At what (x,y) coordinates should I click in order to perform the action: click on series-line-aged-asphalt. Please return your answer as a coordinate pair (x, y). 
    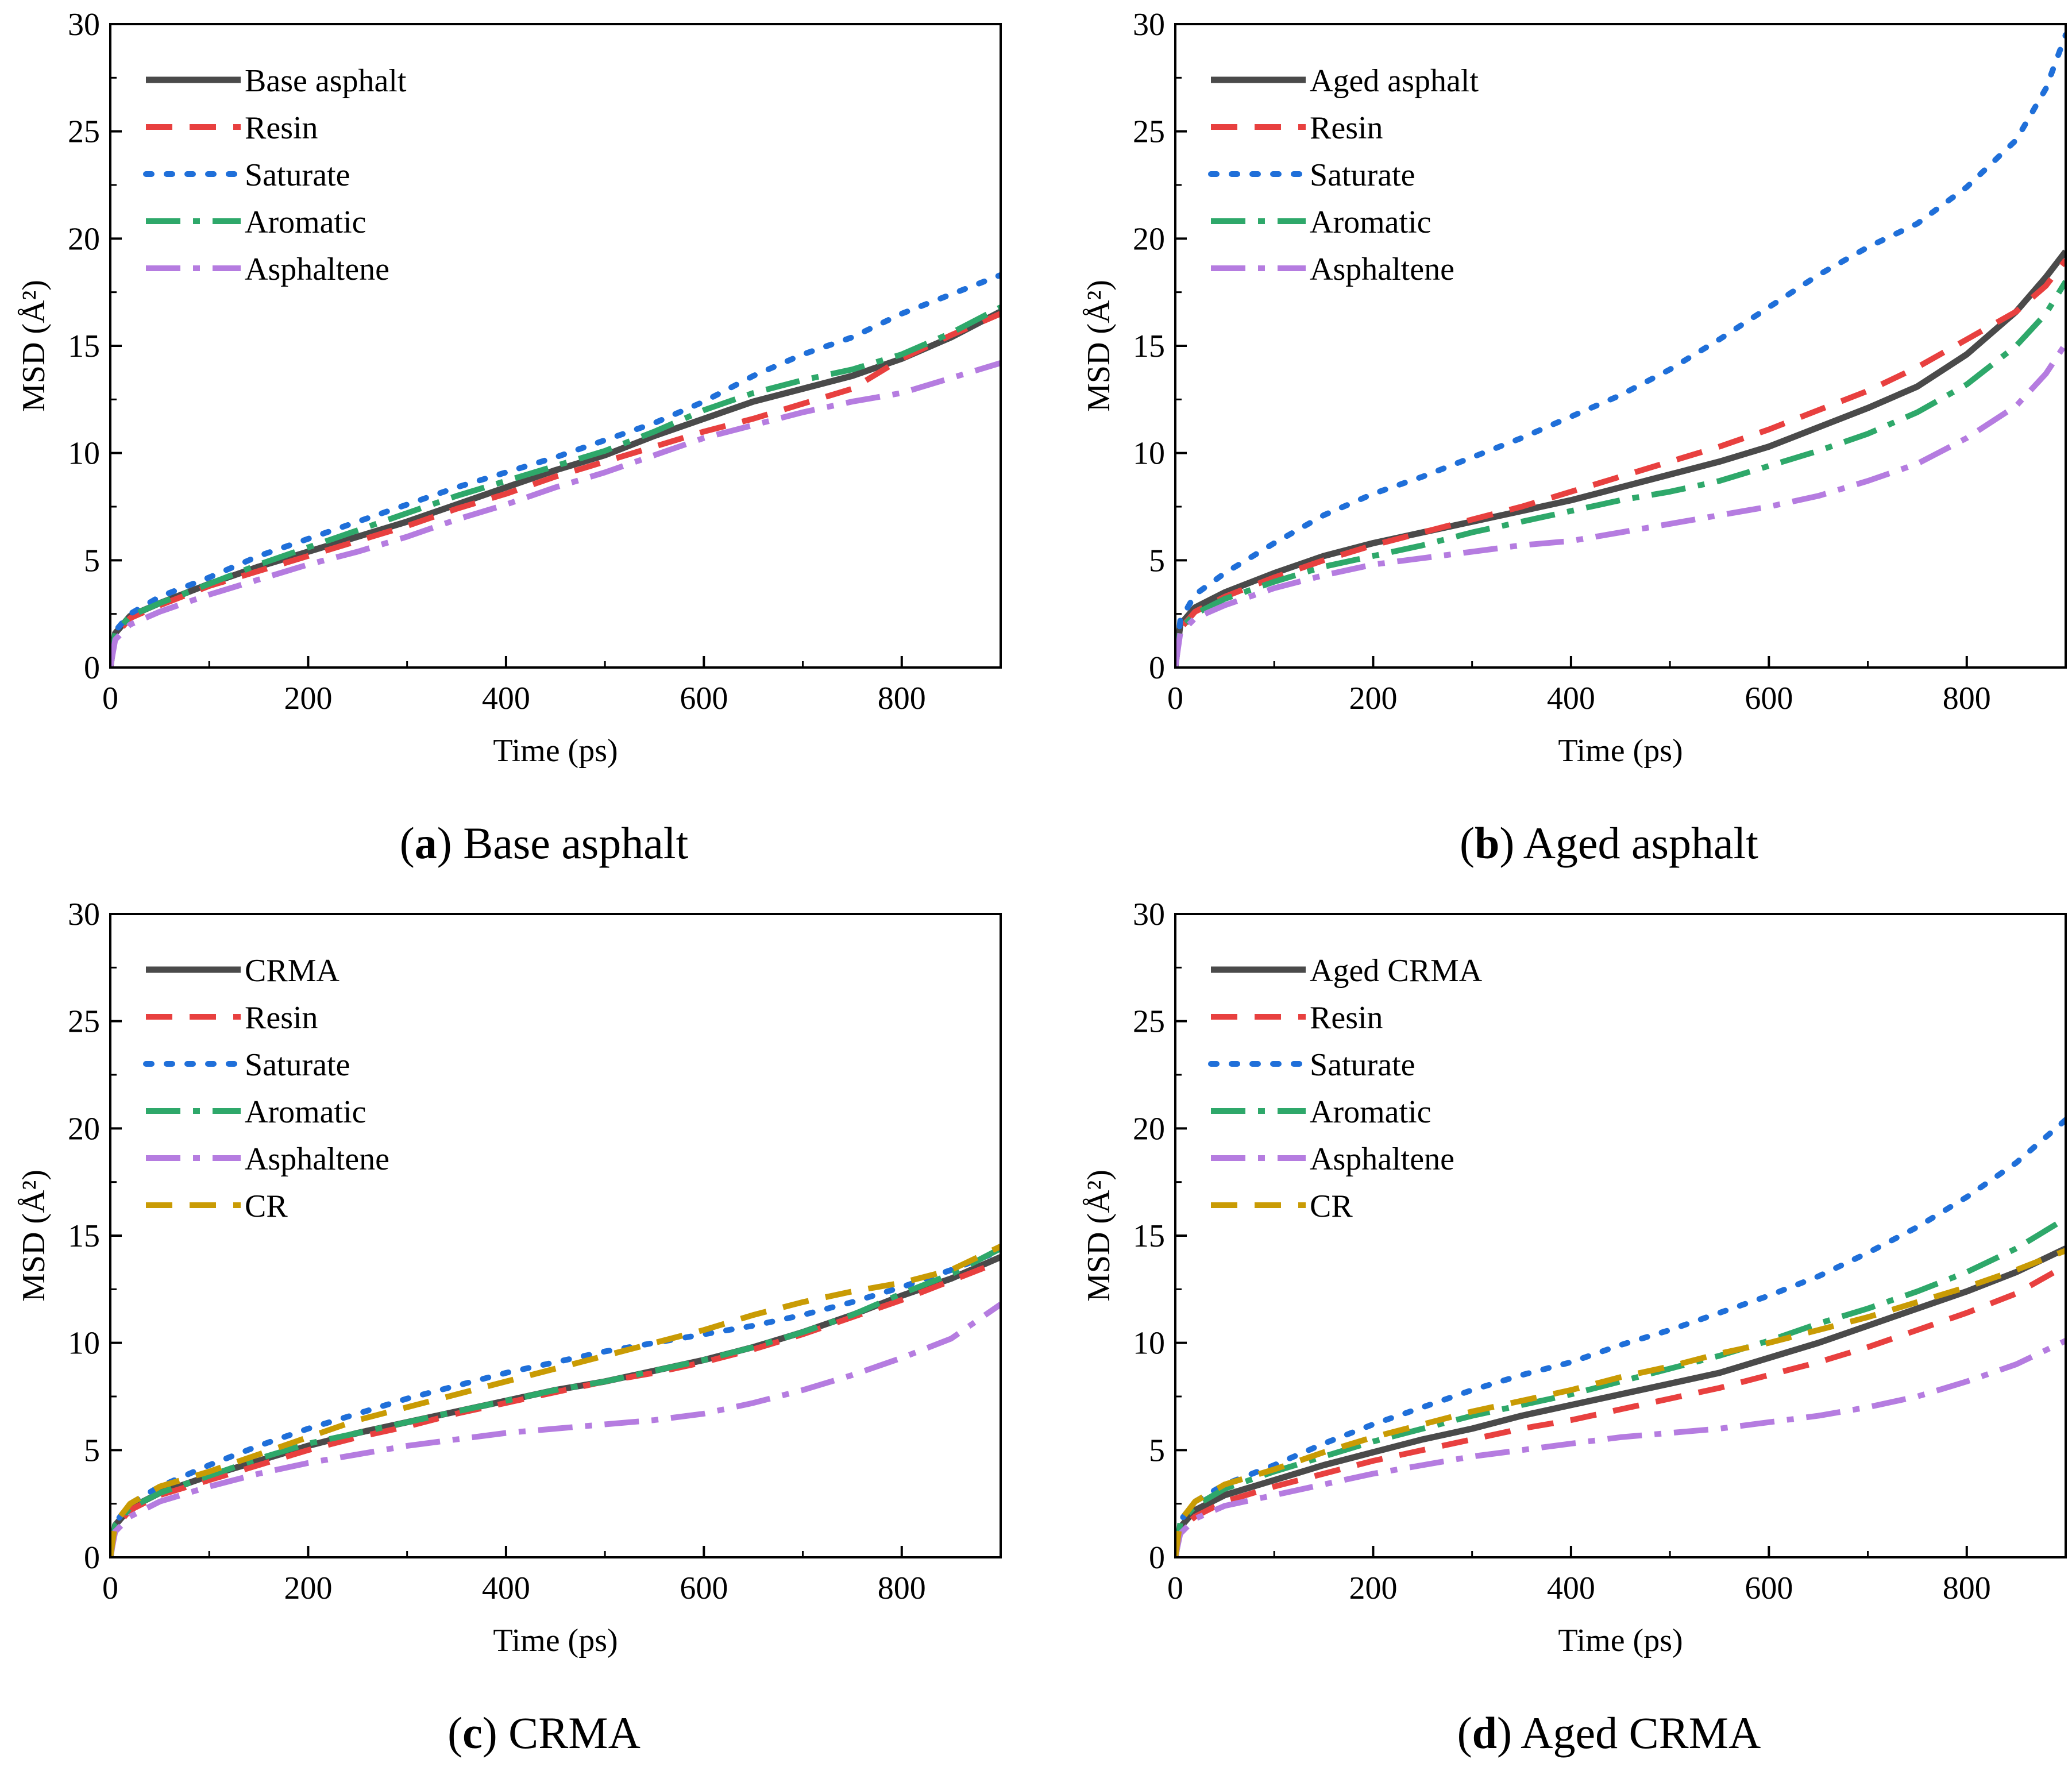
    Looking at the image, I should click on (1620, 458).